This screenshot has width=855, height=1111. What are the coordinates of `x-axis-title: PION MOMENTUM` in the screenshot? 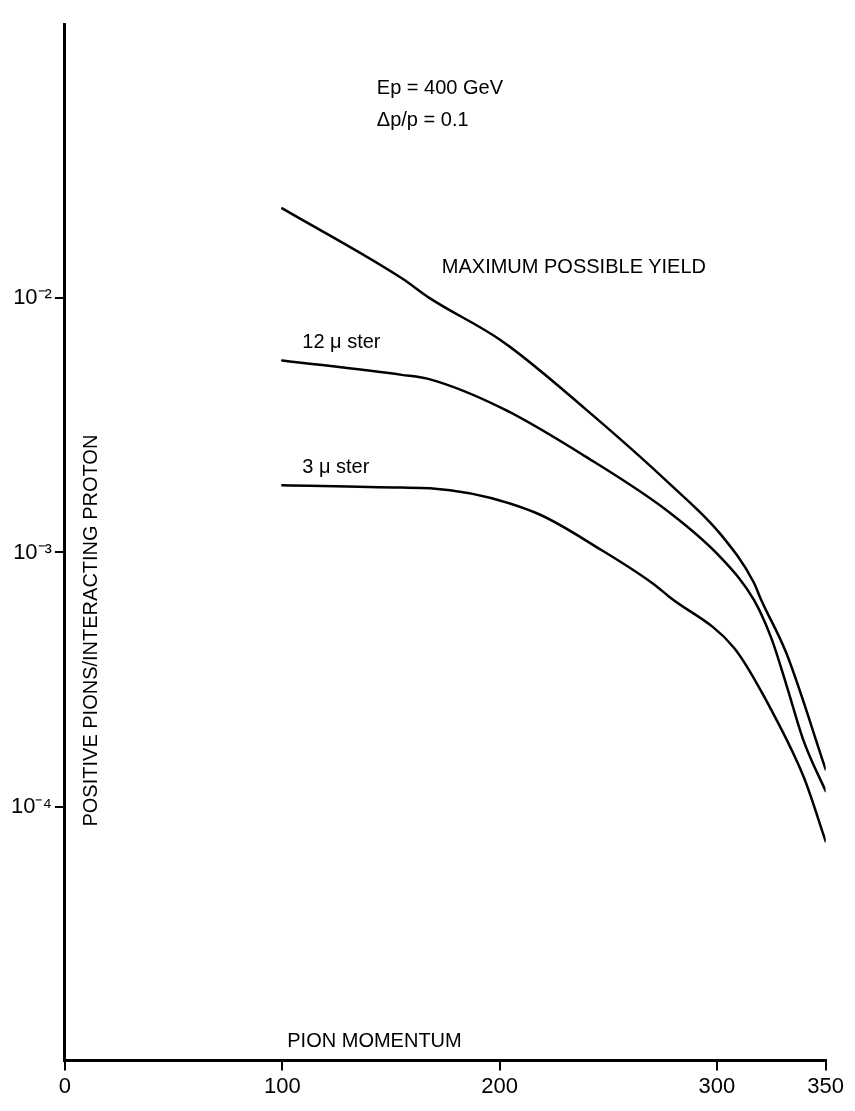 It's located at (374, 1039).